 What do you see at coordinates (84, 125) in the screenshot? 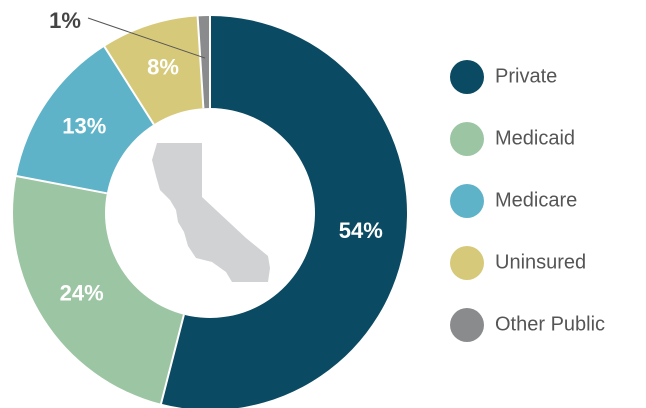
I see `slice-label: 13%` at bounding box center [84, 125].